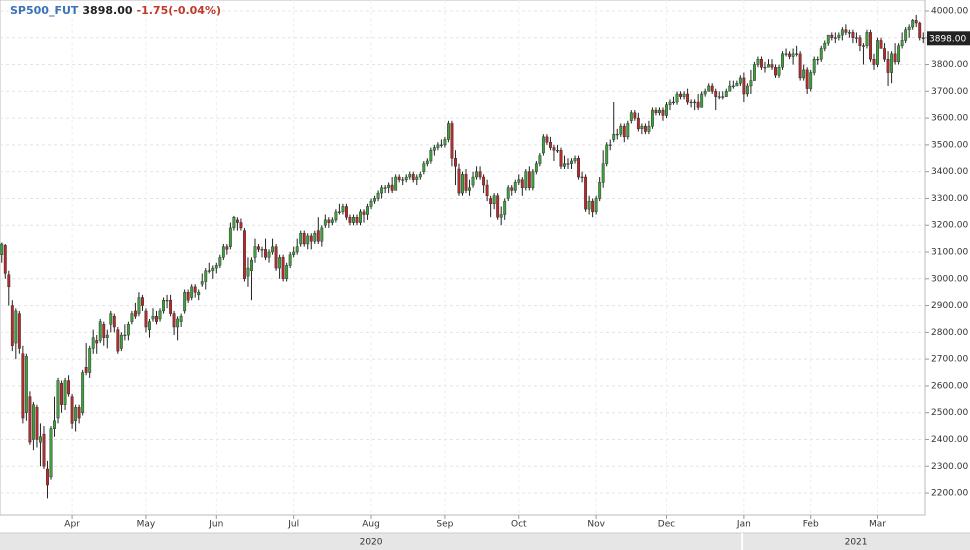 This screenshot has width=970, height=550. I want to click on y-tick-label: 3600.00, so click(949, 119).